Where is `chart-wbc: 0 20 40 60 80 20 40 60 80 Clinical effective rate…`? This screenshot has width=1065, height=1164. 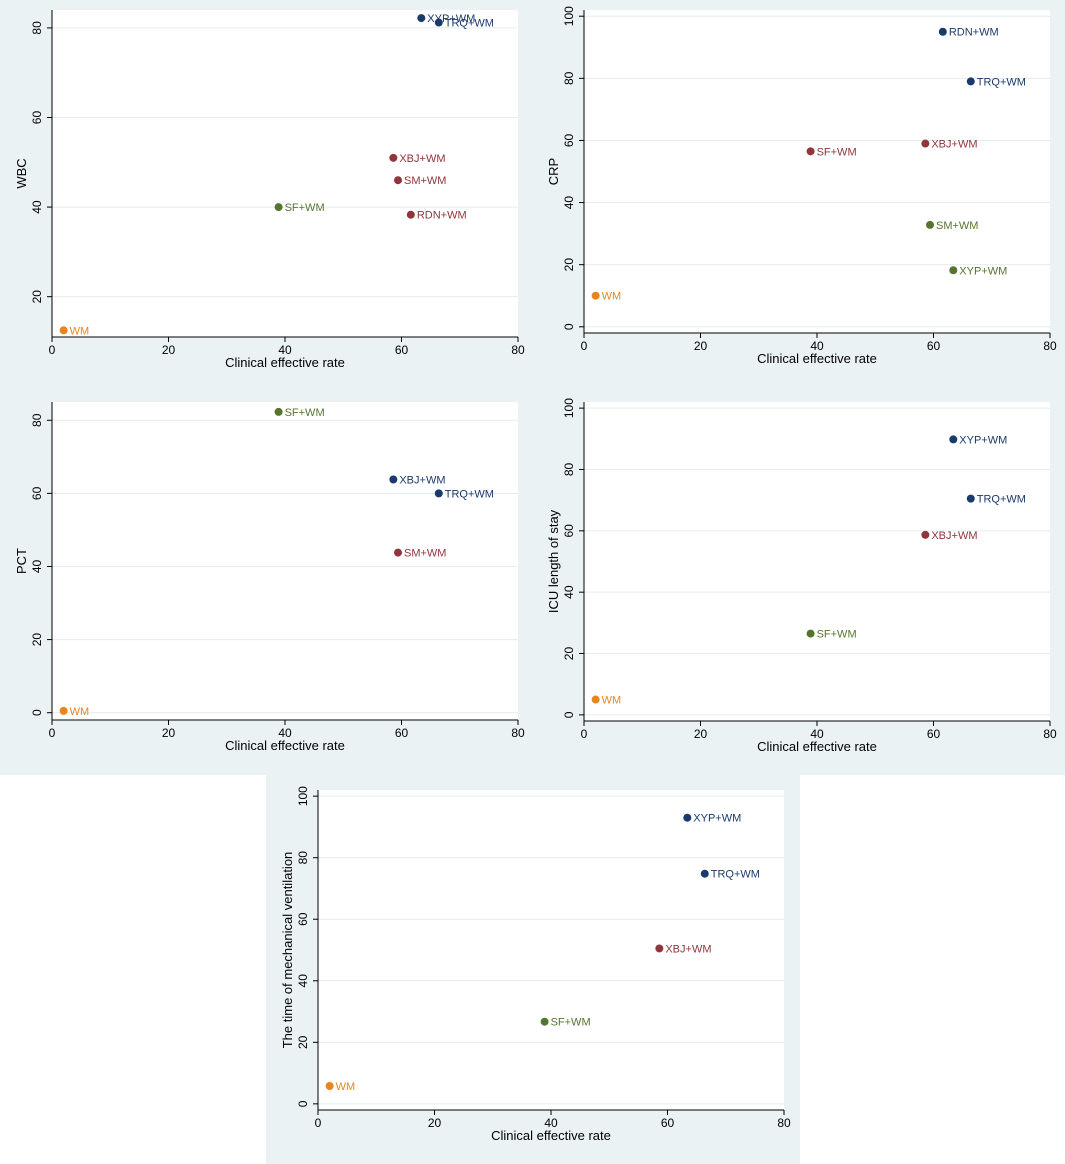 chart-wbc: 0 20 40 60 80 20 40 60 80 Clinical effective rate… is located at coordinates (269, 190).